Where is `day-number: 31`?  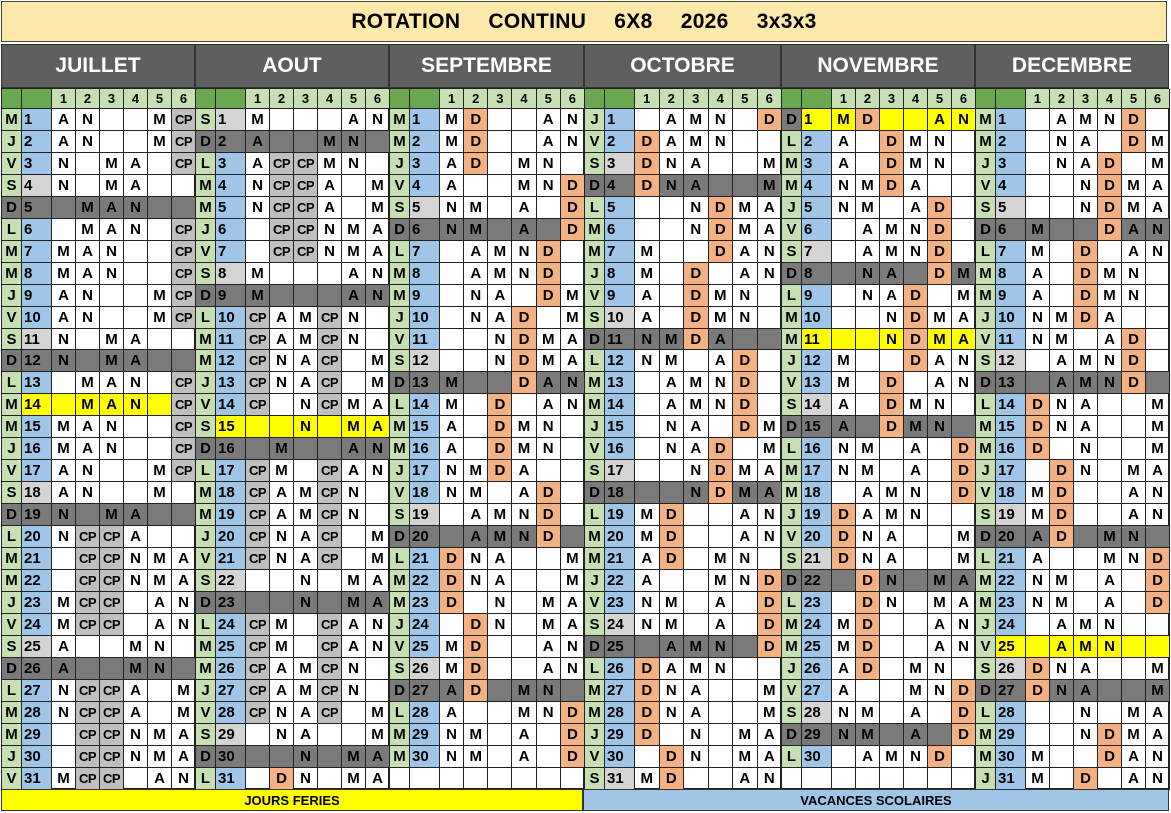
day-number: 31 is located at coordinates (620, 778).